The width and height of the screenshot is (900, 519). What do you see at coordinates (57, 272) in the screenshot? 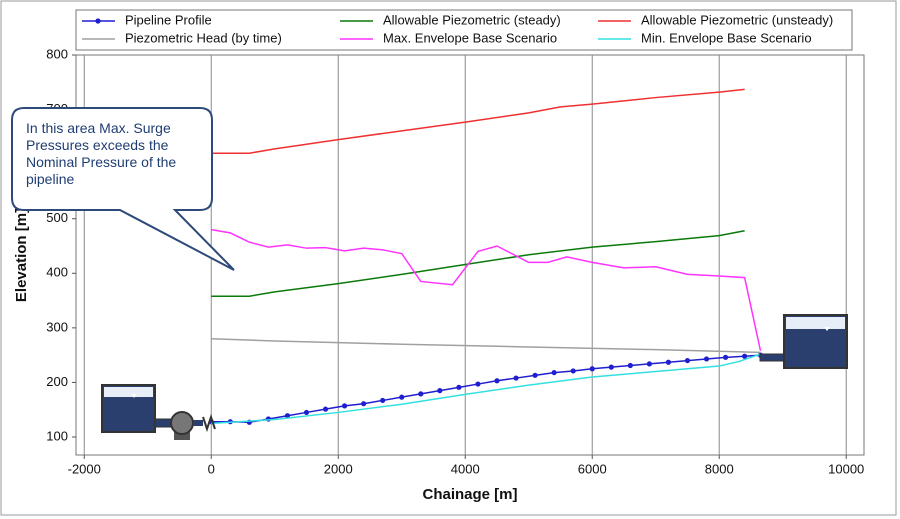
I see `y-tick-label: 400` at bounding box center [57, 272].